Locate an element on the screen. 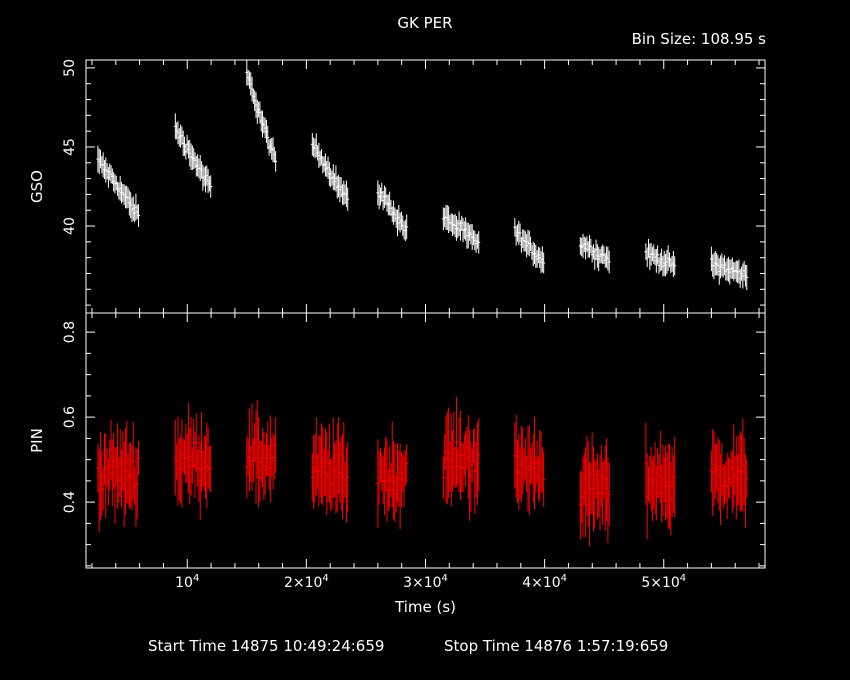 The width and height of the screenshot is (850, 680). xtick-label: 104 is located at coordinates (187, 582).